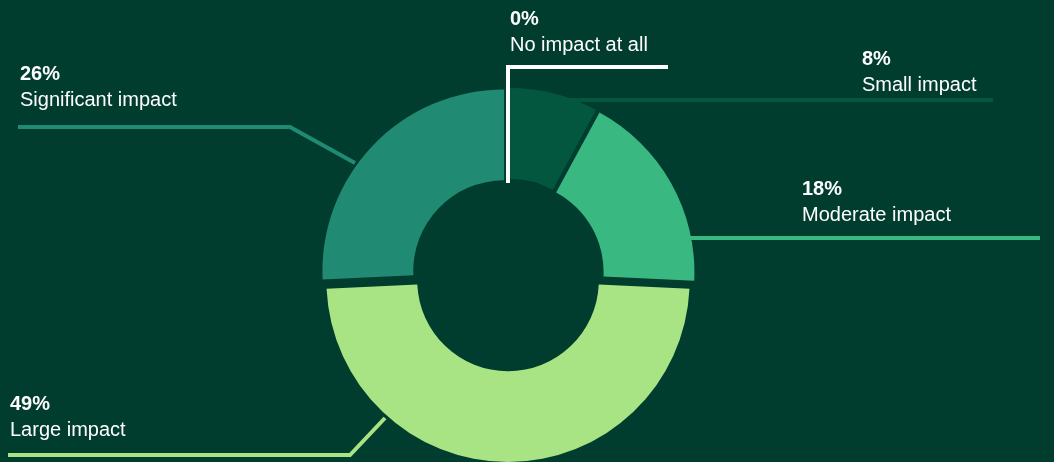  Describe the element at coordinates (68, 429) in the screenshot. I see `slice-label: Large impact` at that location.